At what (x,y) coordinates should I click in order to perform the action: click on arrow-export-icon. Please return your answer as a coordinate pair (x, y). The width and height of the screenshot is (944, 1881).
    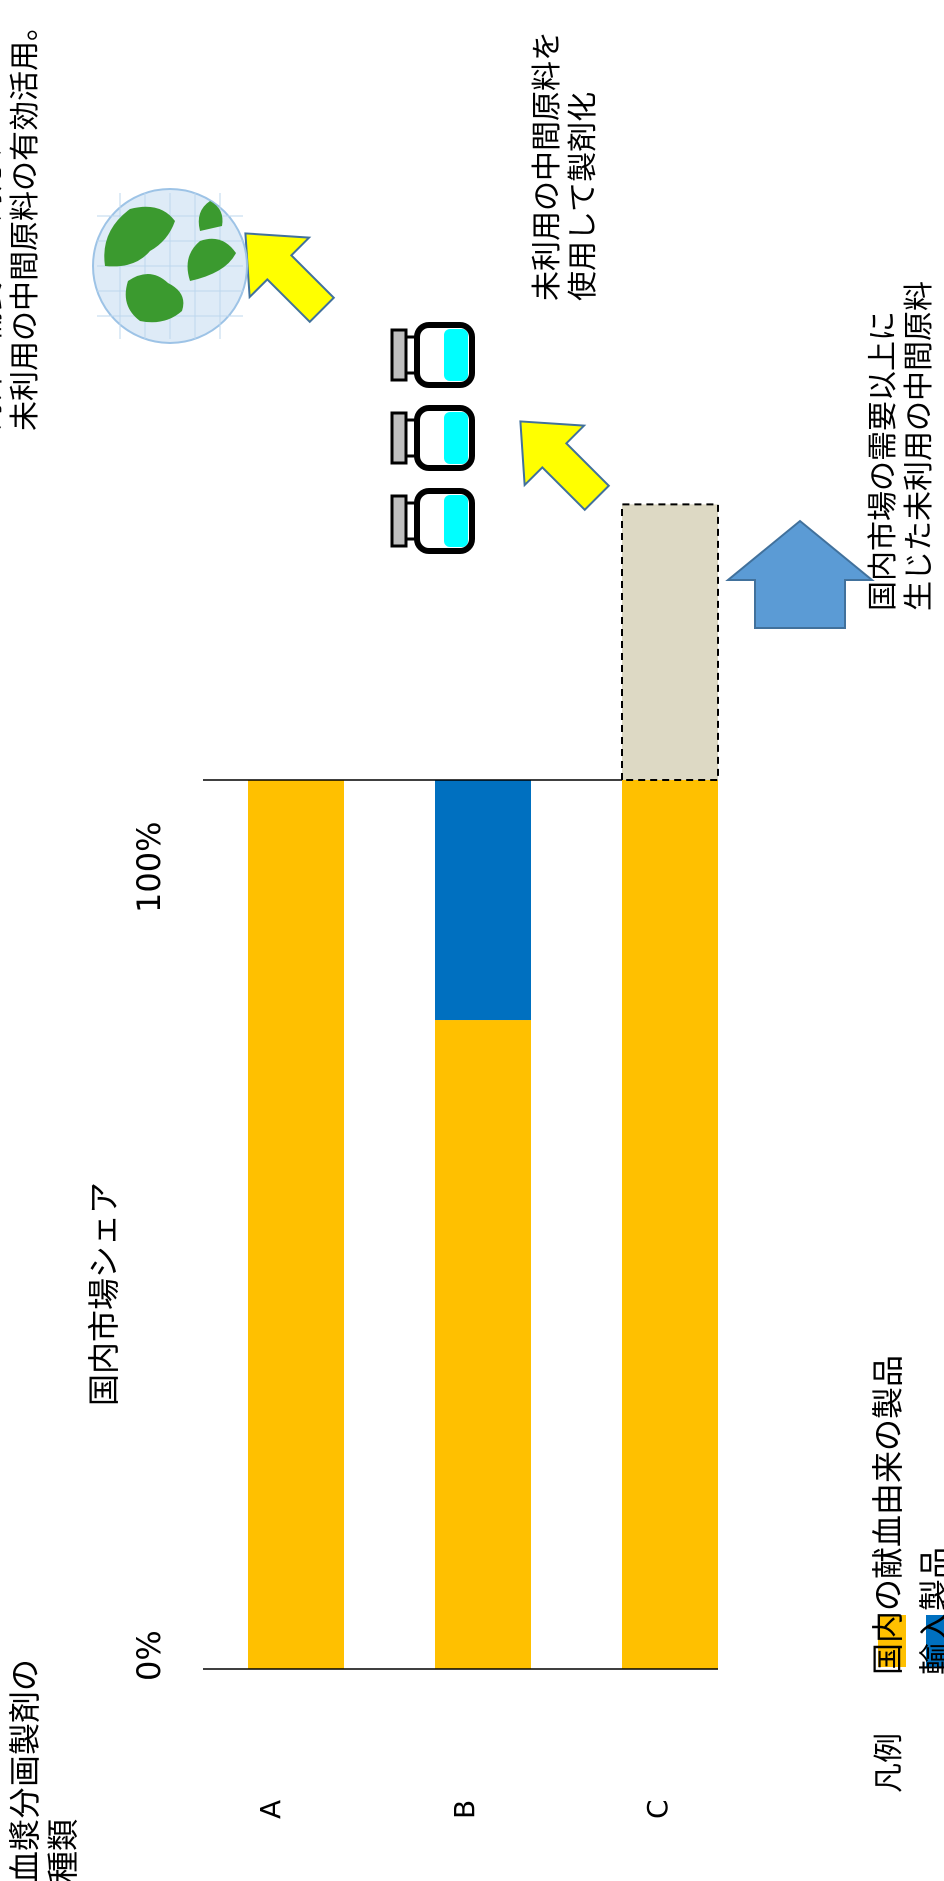
    Looking at the image, I should click on (290, 278).